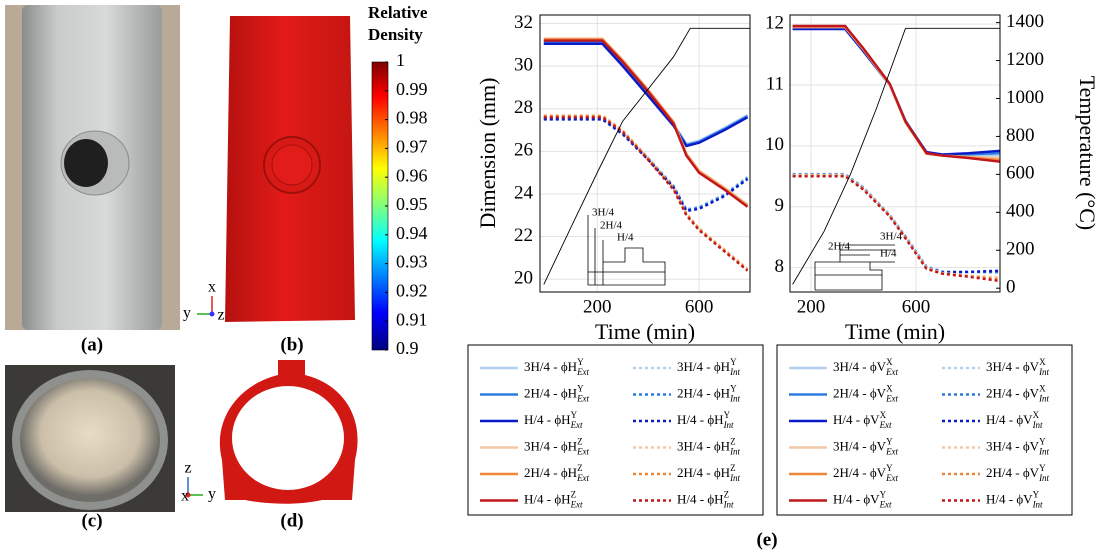  I want to click on y-tick-label: 10, so click(774, 144).